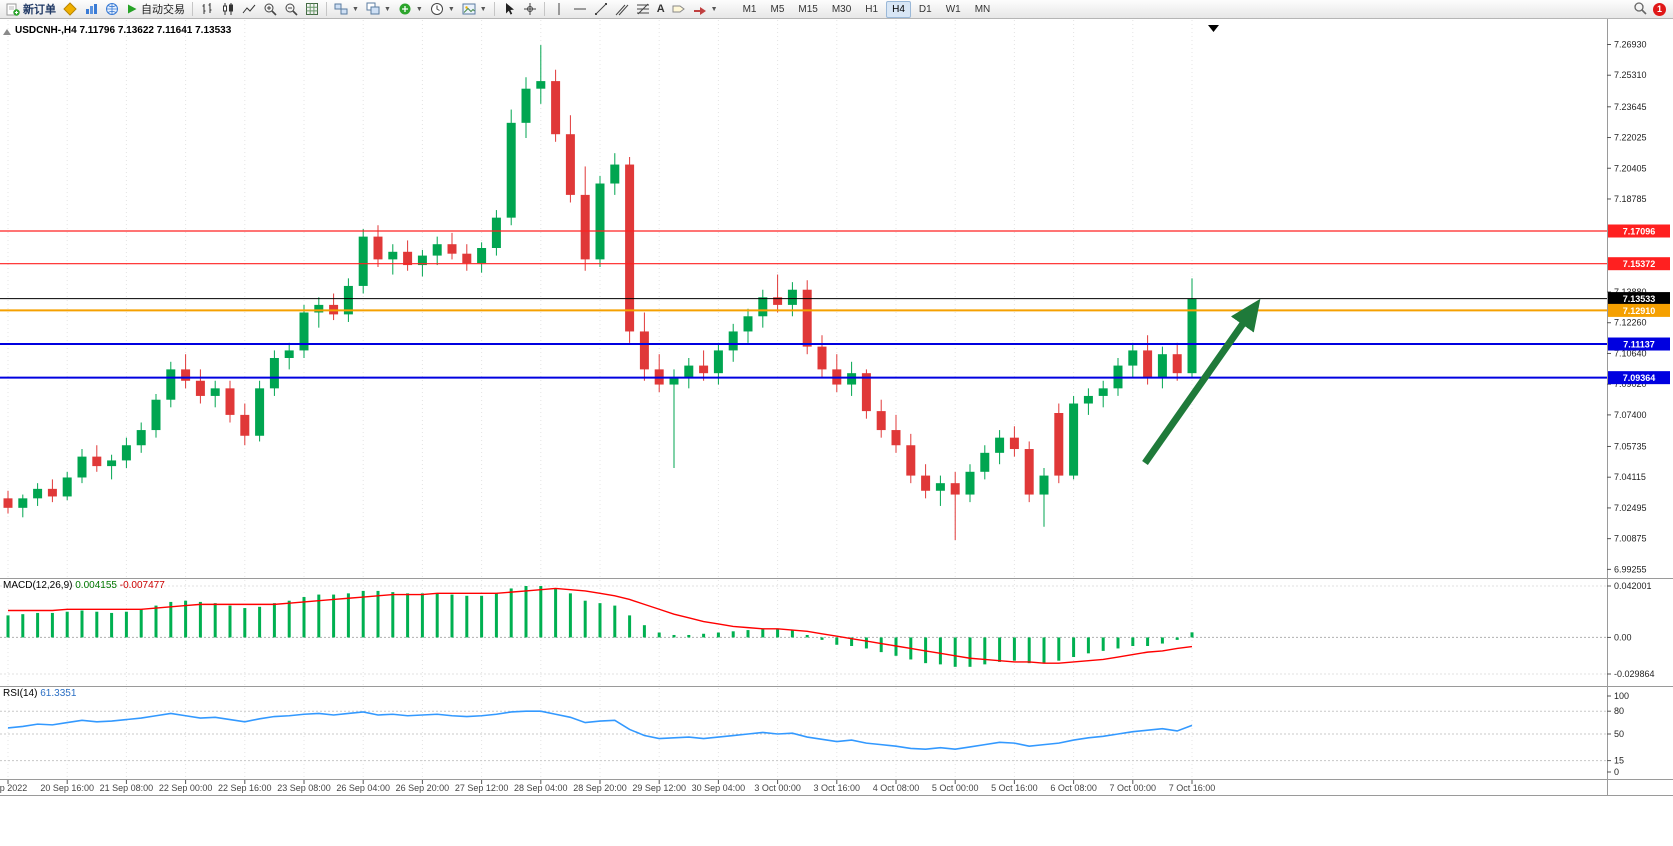  What do you see at coordinates (1623, 637) in the screenshot?
I see `svg-text: 0.00` at bounding box center [1623, 637].